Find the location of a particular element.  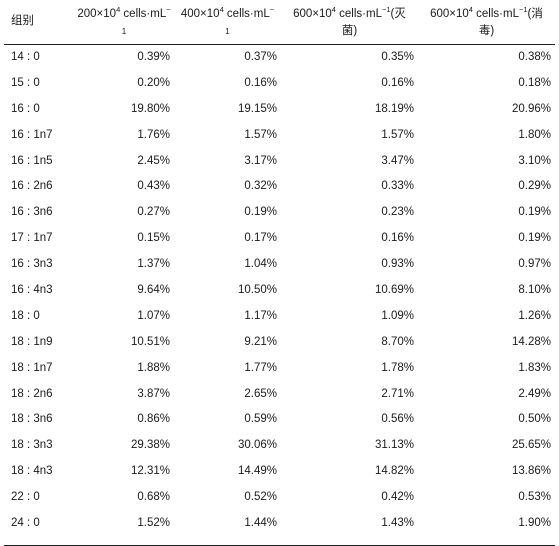

value-cell-600-sterilized: 0.23% is located at coordinates (397, 212).